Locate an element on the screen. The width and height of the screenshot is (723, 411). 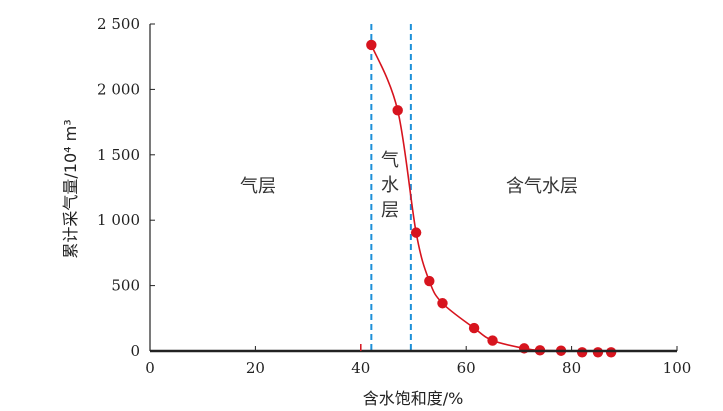
region-label-gas-water-3: 层 is located at coordinates (390, 210).